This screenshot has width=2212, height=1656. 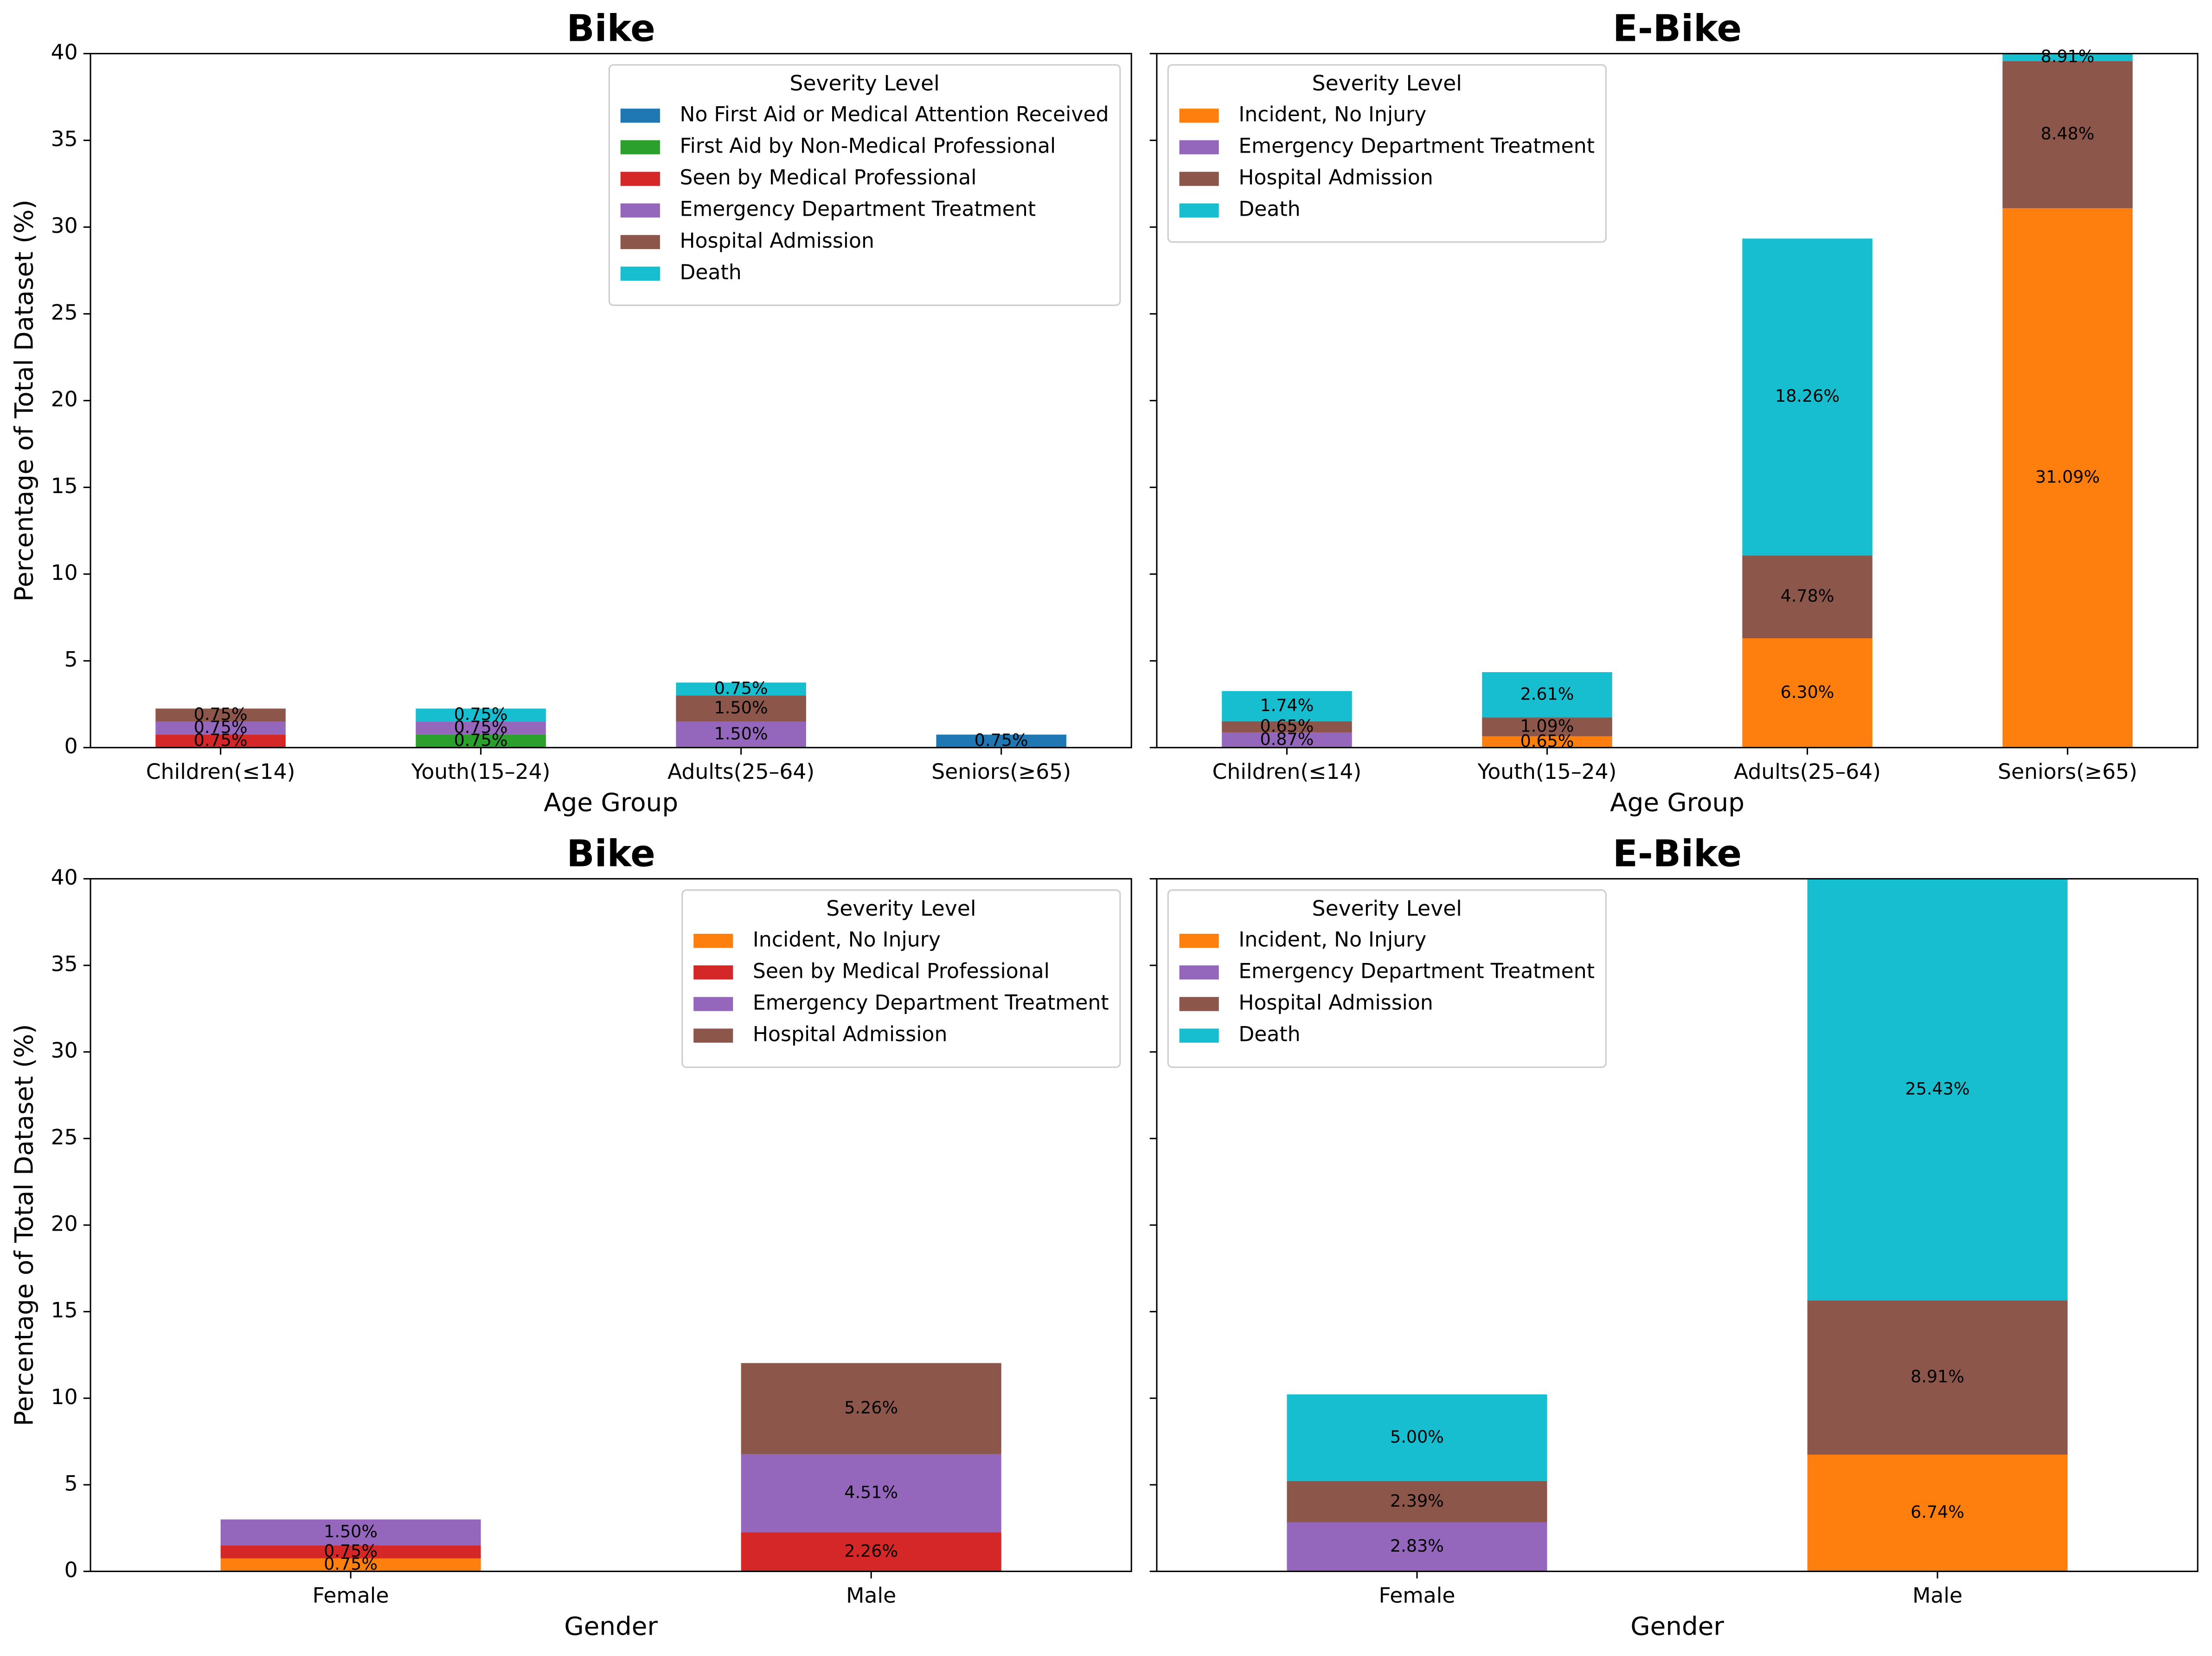 I want to click on data-label: 6.30%, so click(x=1807, y=692).